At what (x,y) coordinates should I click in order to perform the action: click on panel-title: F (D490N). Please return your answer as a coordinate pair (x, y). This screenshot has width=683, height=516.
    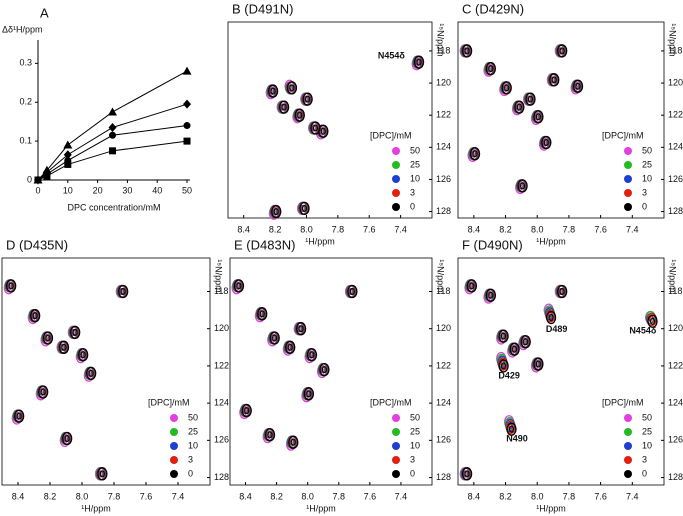
    Looking at the image, I should click on (492, 244).